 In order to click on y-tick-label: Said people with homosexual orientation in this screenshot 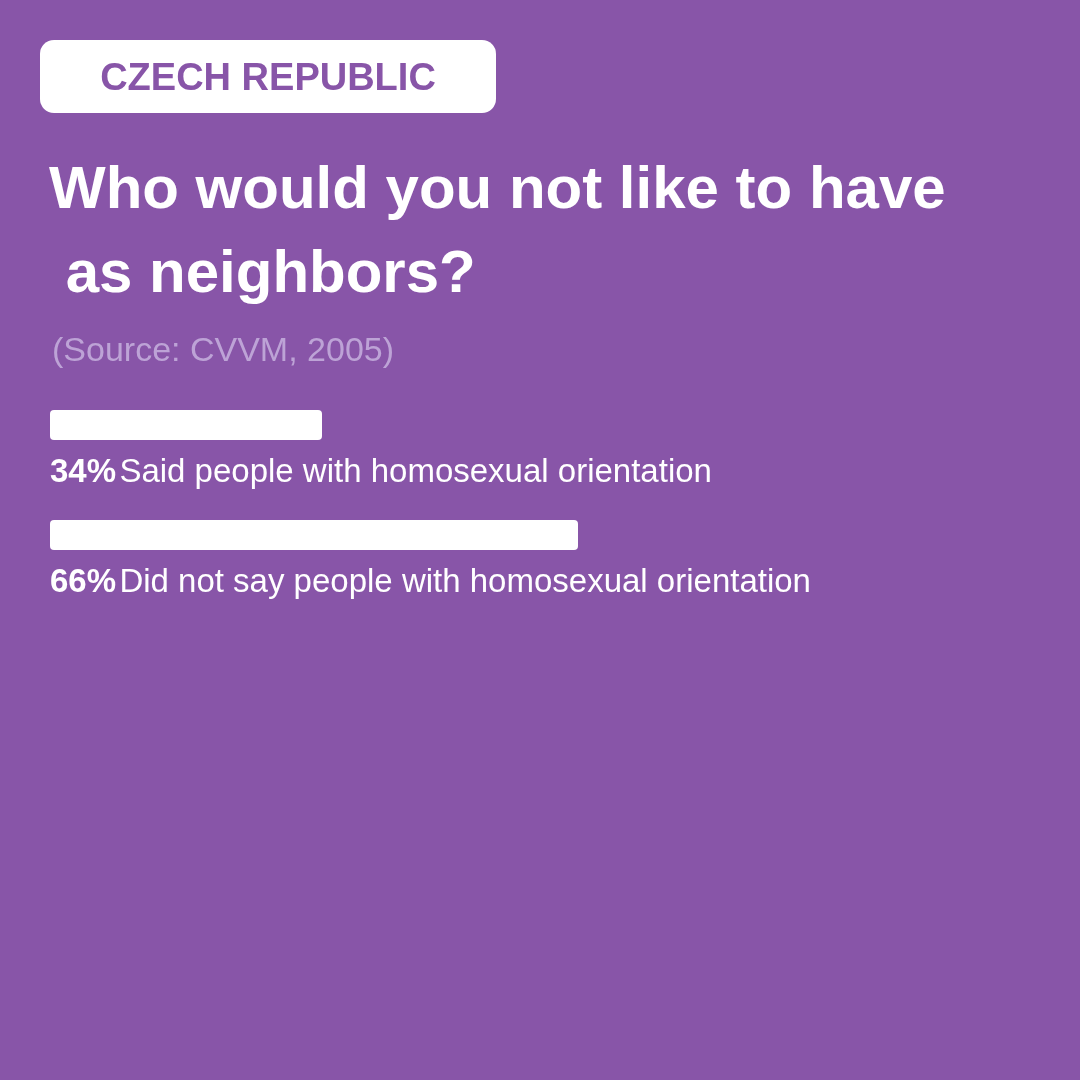, I will do `click(415, 470)`.